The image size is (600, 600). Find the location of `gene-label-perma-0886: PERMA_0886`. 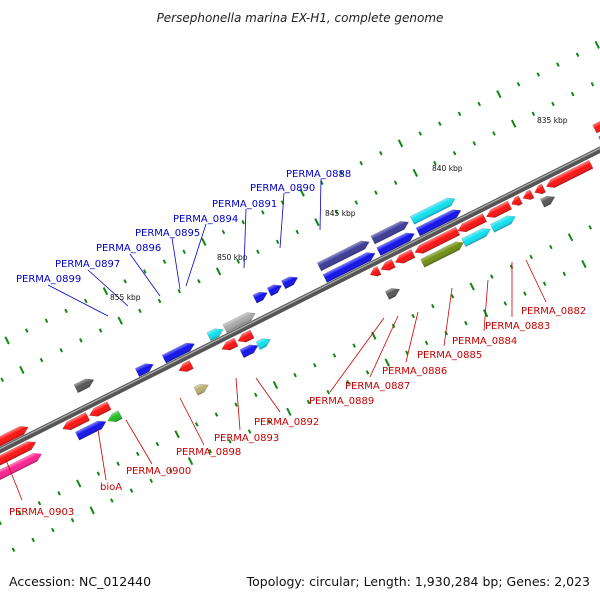

gene-label-perma-0886: PERMA_0886 is located at coordinates (414, 371).